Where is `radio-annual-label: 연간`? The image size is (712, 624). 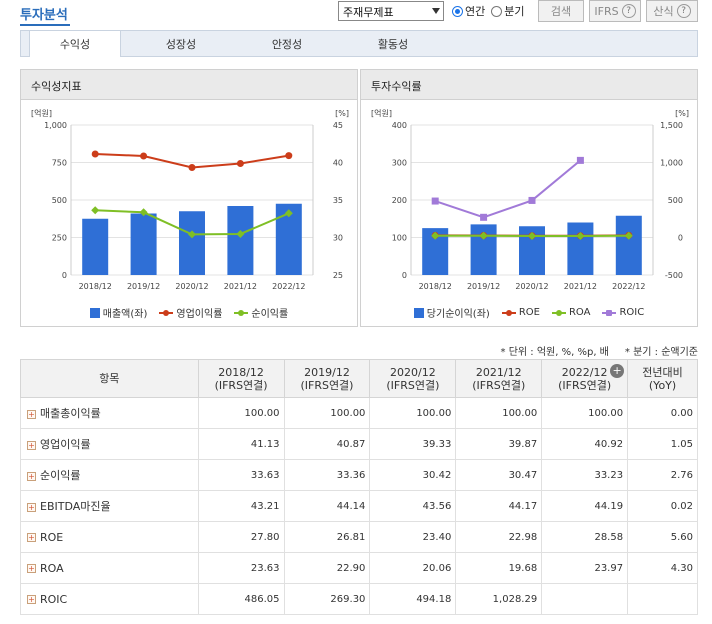
radio-annual-label: 연간 is located at coordinates (475, 11).